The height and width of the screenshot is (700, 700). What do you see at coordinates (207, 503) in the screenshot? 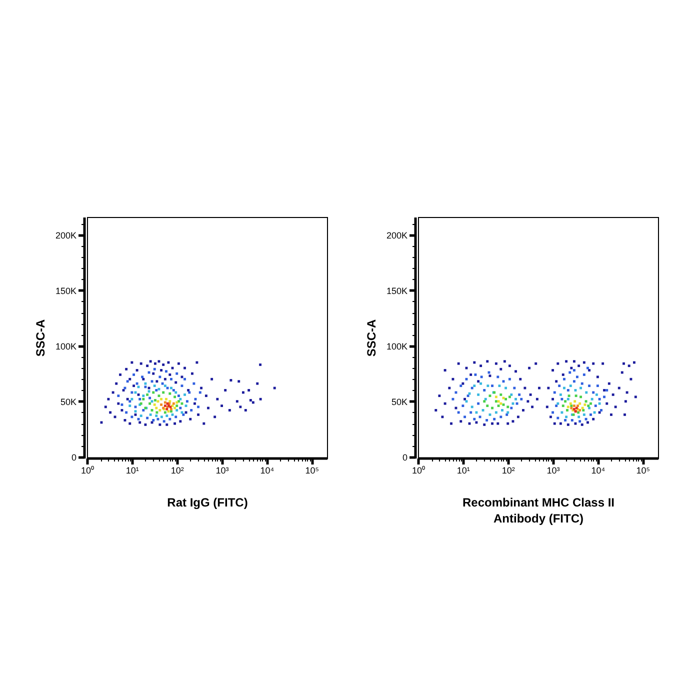
I see `x-axis-title: Rat IgG (FITC)` at bounding box center [207, 503].